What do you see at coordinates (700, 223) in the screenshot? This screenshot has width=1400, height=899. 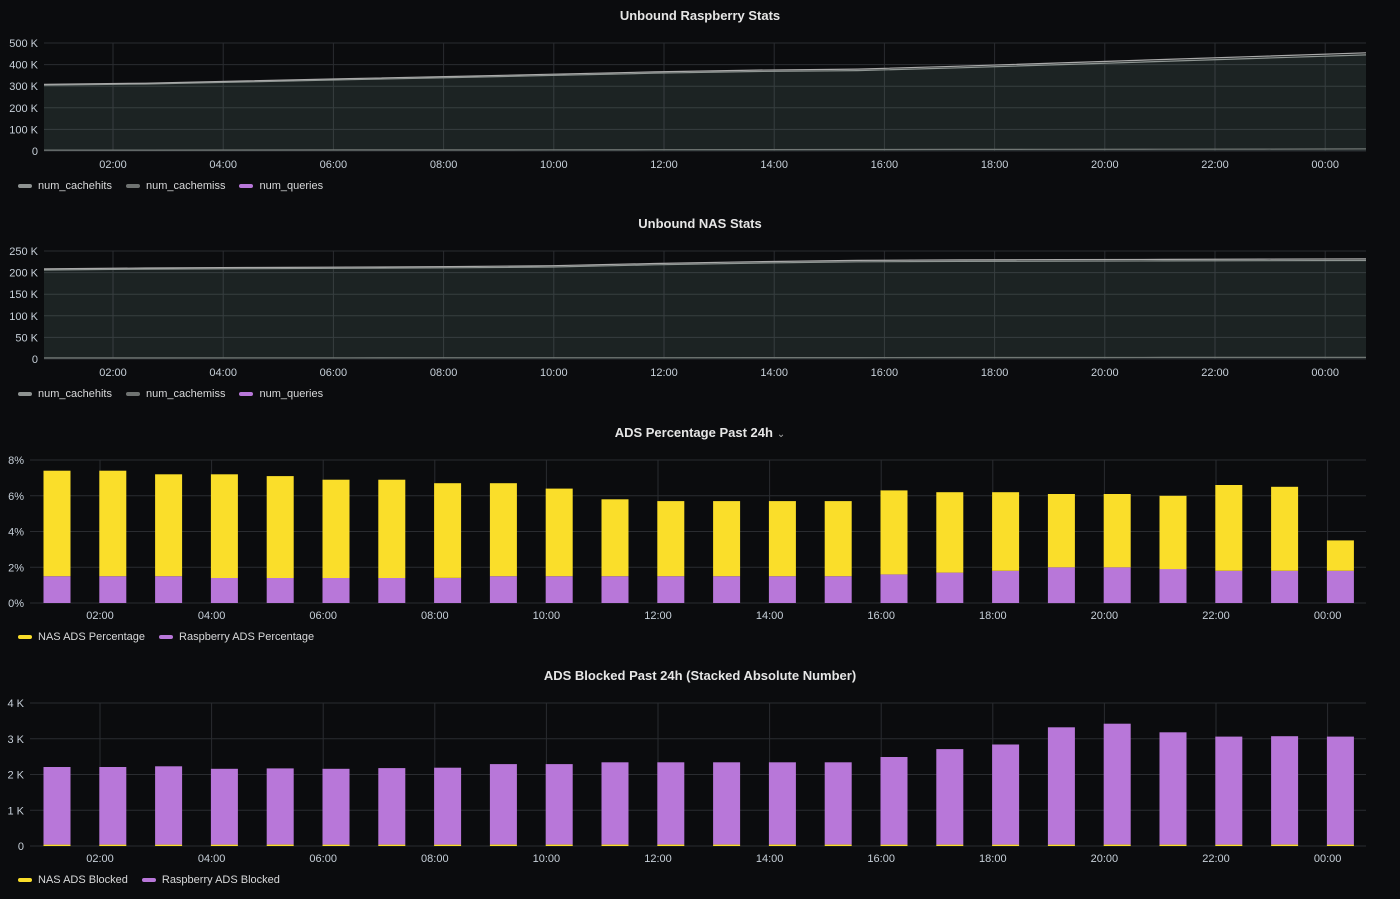 I see `panel-title: Unbound NAS Stats` at bounding box center [700, 223].